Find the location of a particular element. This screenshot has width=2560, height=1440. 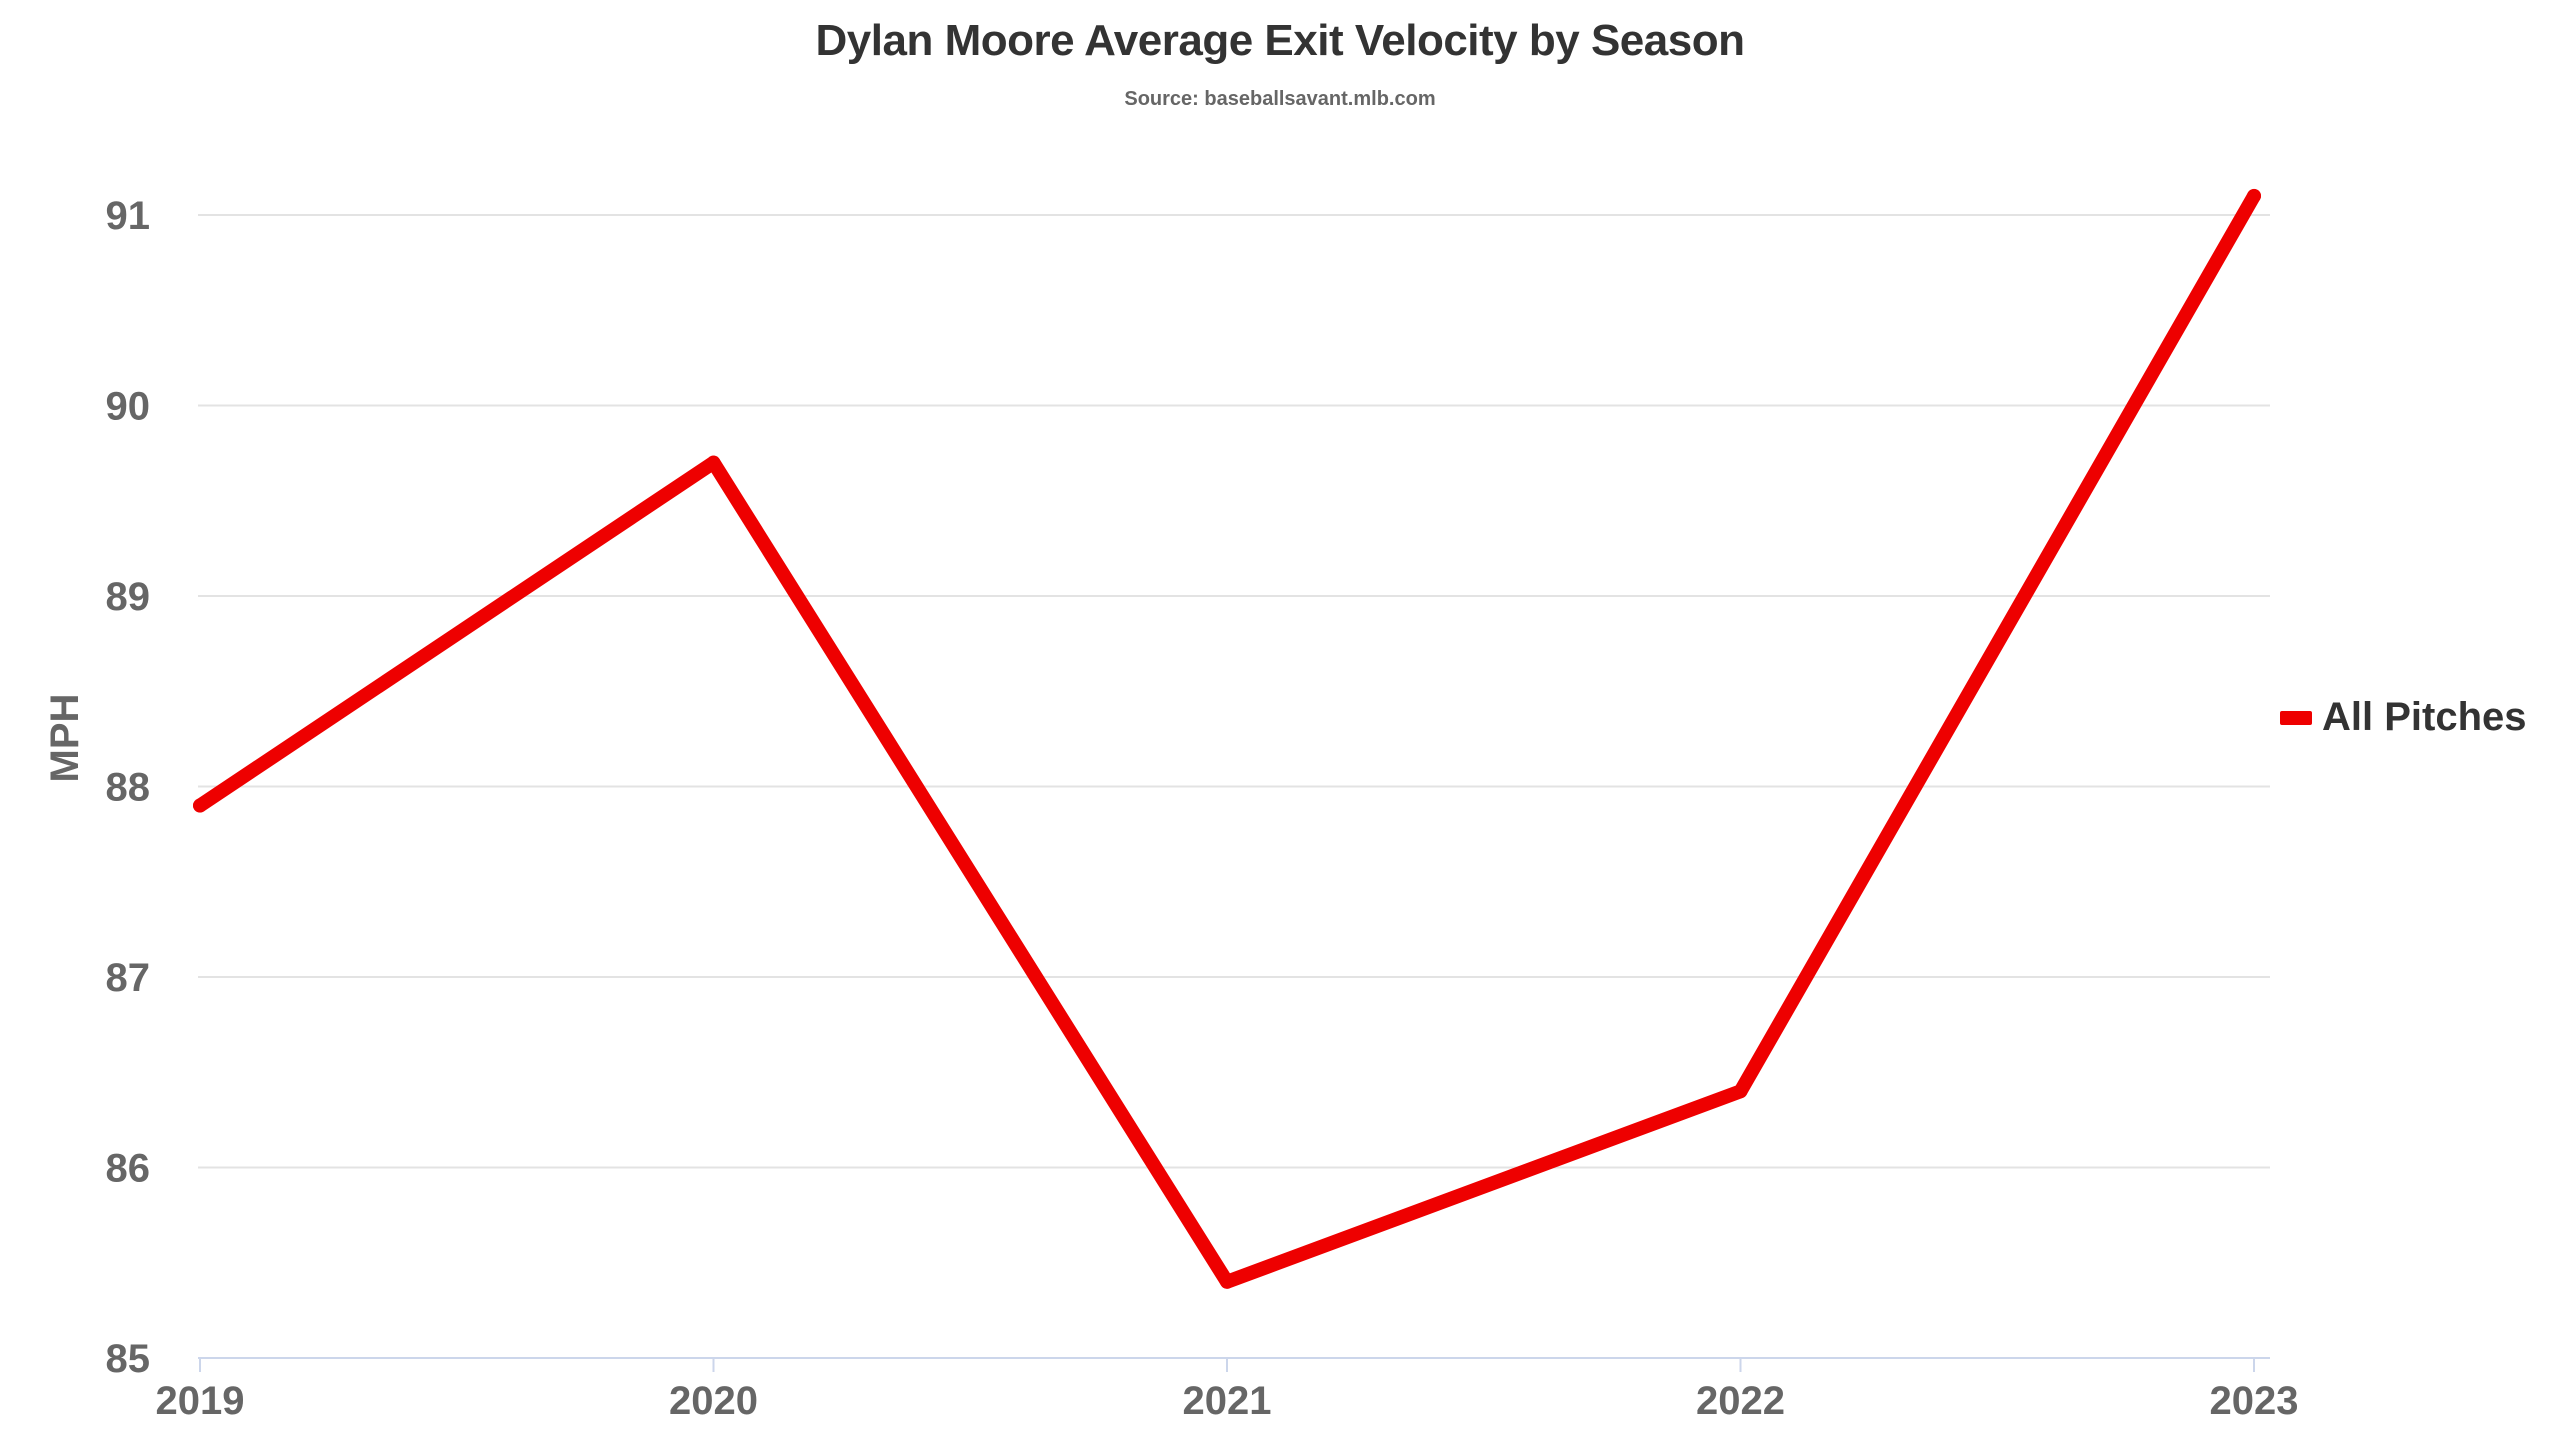

data-point-2019 is located at coordinates (200, 805).